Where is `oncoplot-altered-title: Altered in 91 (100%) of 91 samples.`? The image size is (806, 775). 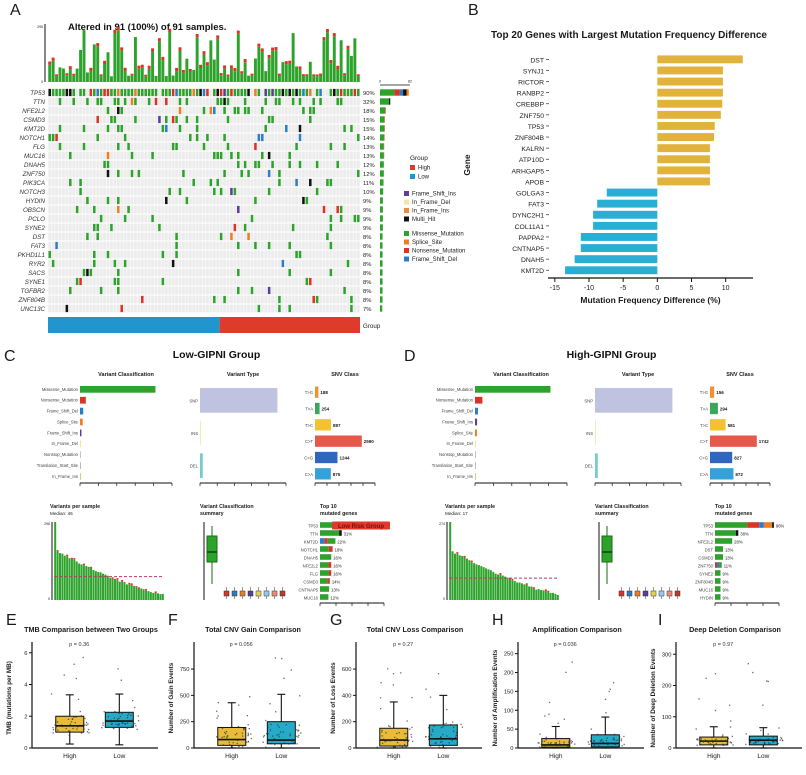 oncoplot-altered-title: Altered in 91 (100%) of 91 samples. is located at coordinates (147, 27).